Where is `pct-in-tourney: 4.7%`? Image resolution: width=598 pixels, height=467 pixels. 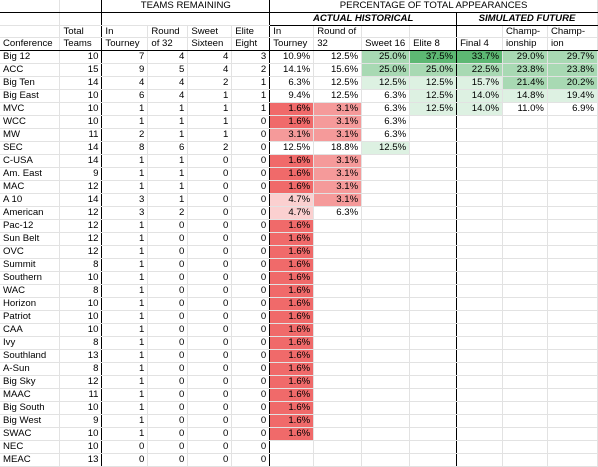 pct-in-tourney: 4.7% is located at coordinates (292, 213).